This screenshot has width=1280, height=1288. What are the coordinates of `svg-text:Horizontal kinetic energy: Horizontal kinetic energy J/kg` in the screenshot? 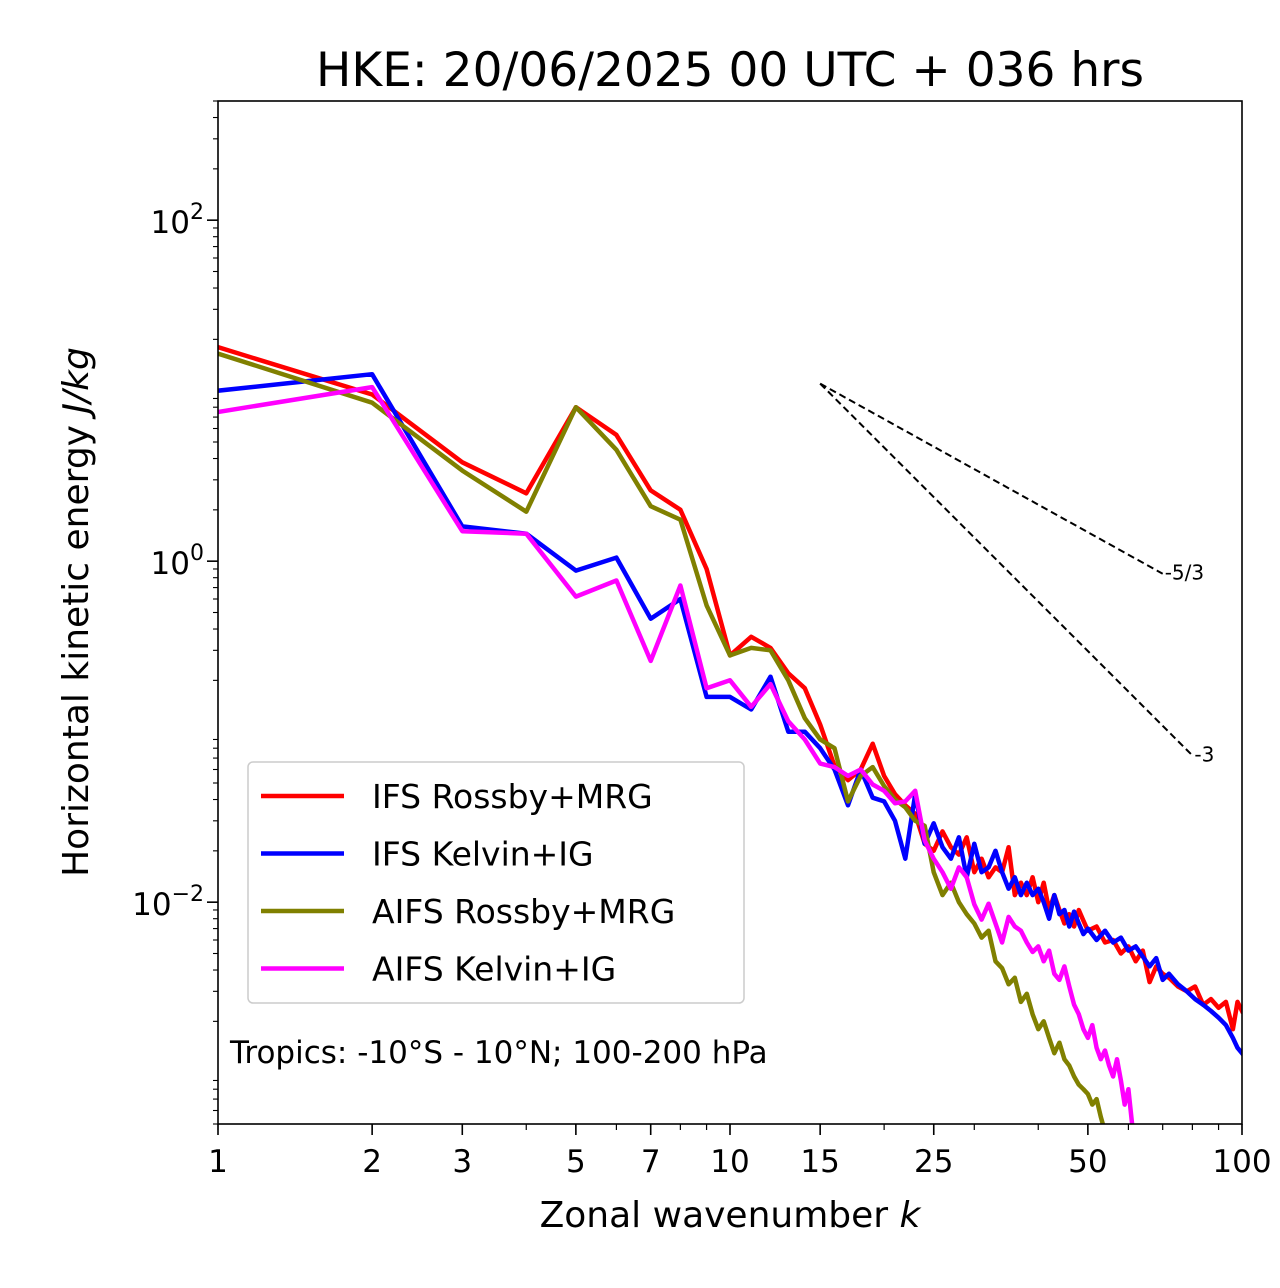 It's located at (76, 612).